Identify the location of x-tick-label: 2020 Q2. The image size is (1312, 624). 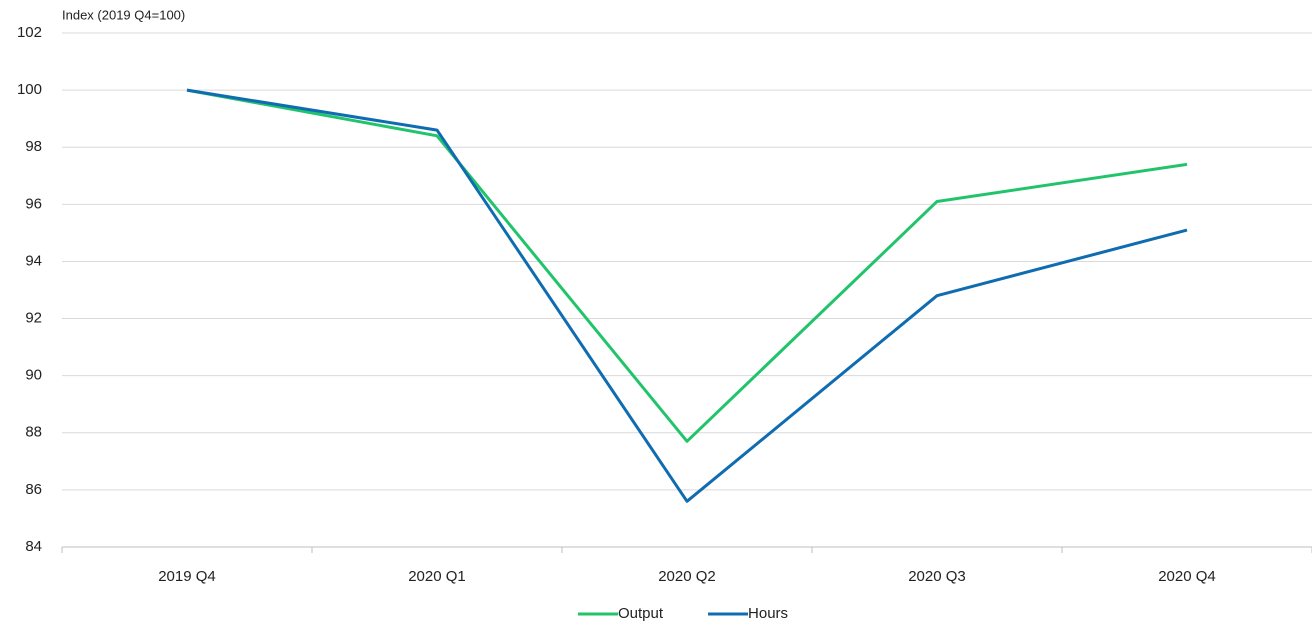
(687, 576).